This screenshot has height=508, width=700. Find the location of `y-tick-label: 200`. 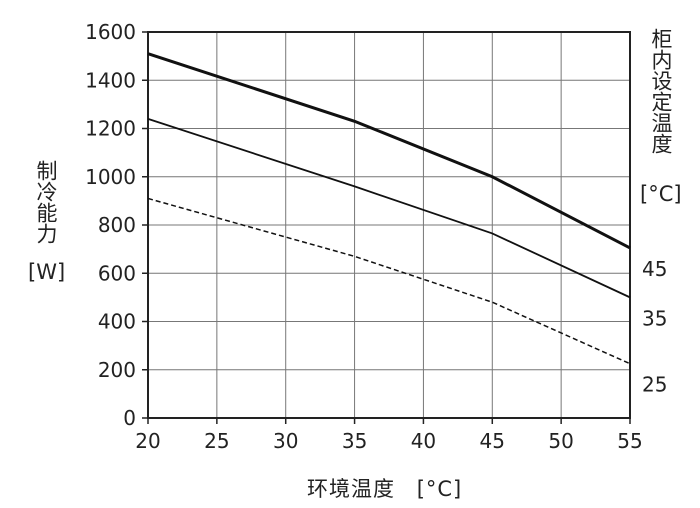

y-tick-label: 200 is located at coordinates (117, 370).